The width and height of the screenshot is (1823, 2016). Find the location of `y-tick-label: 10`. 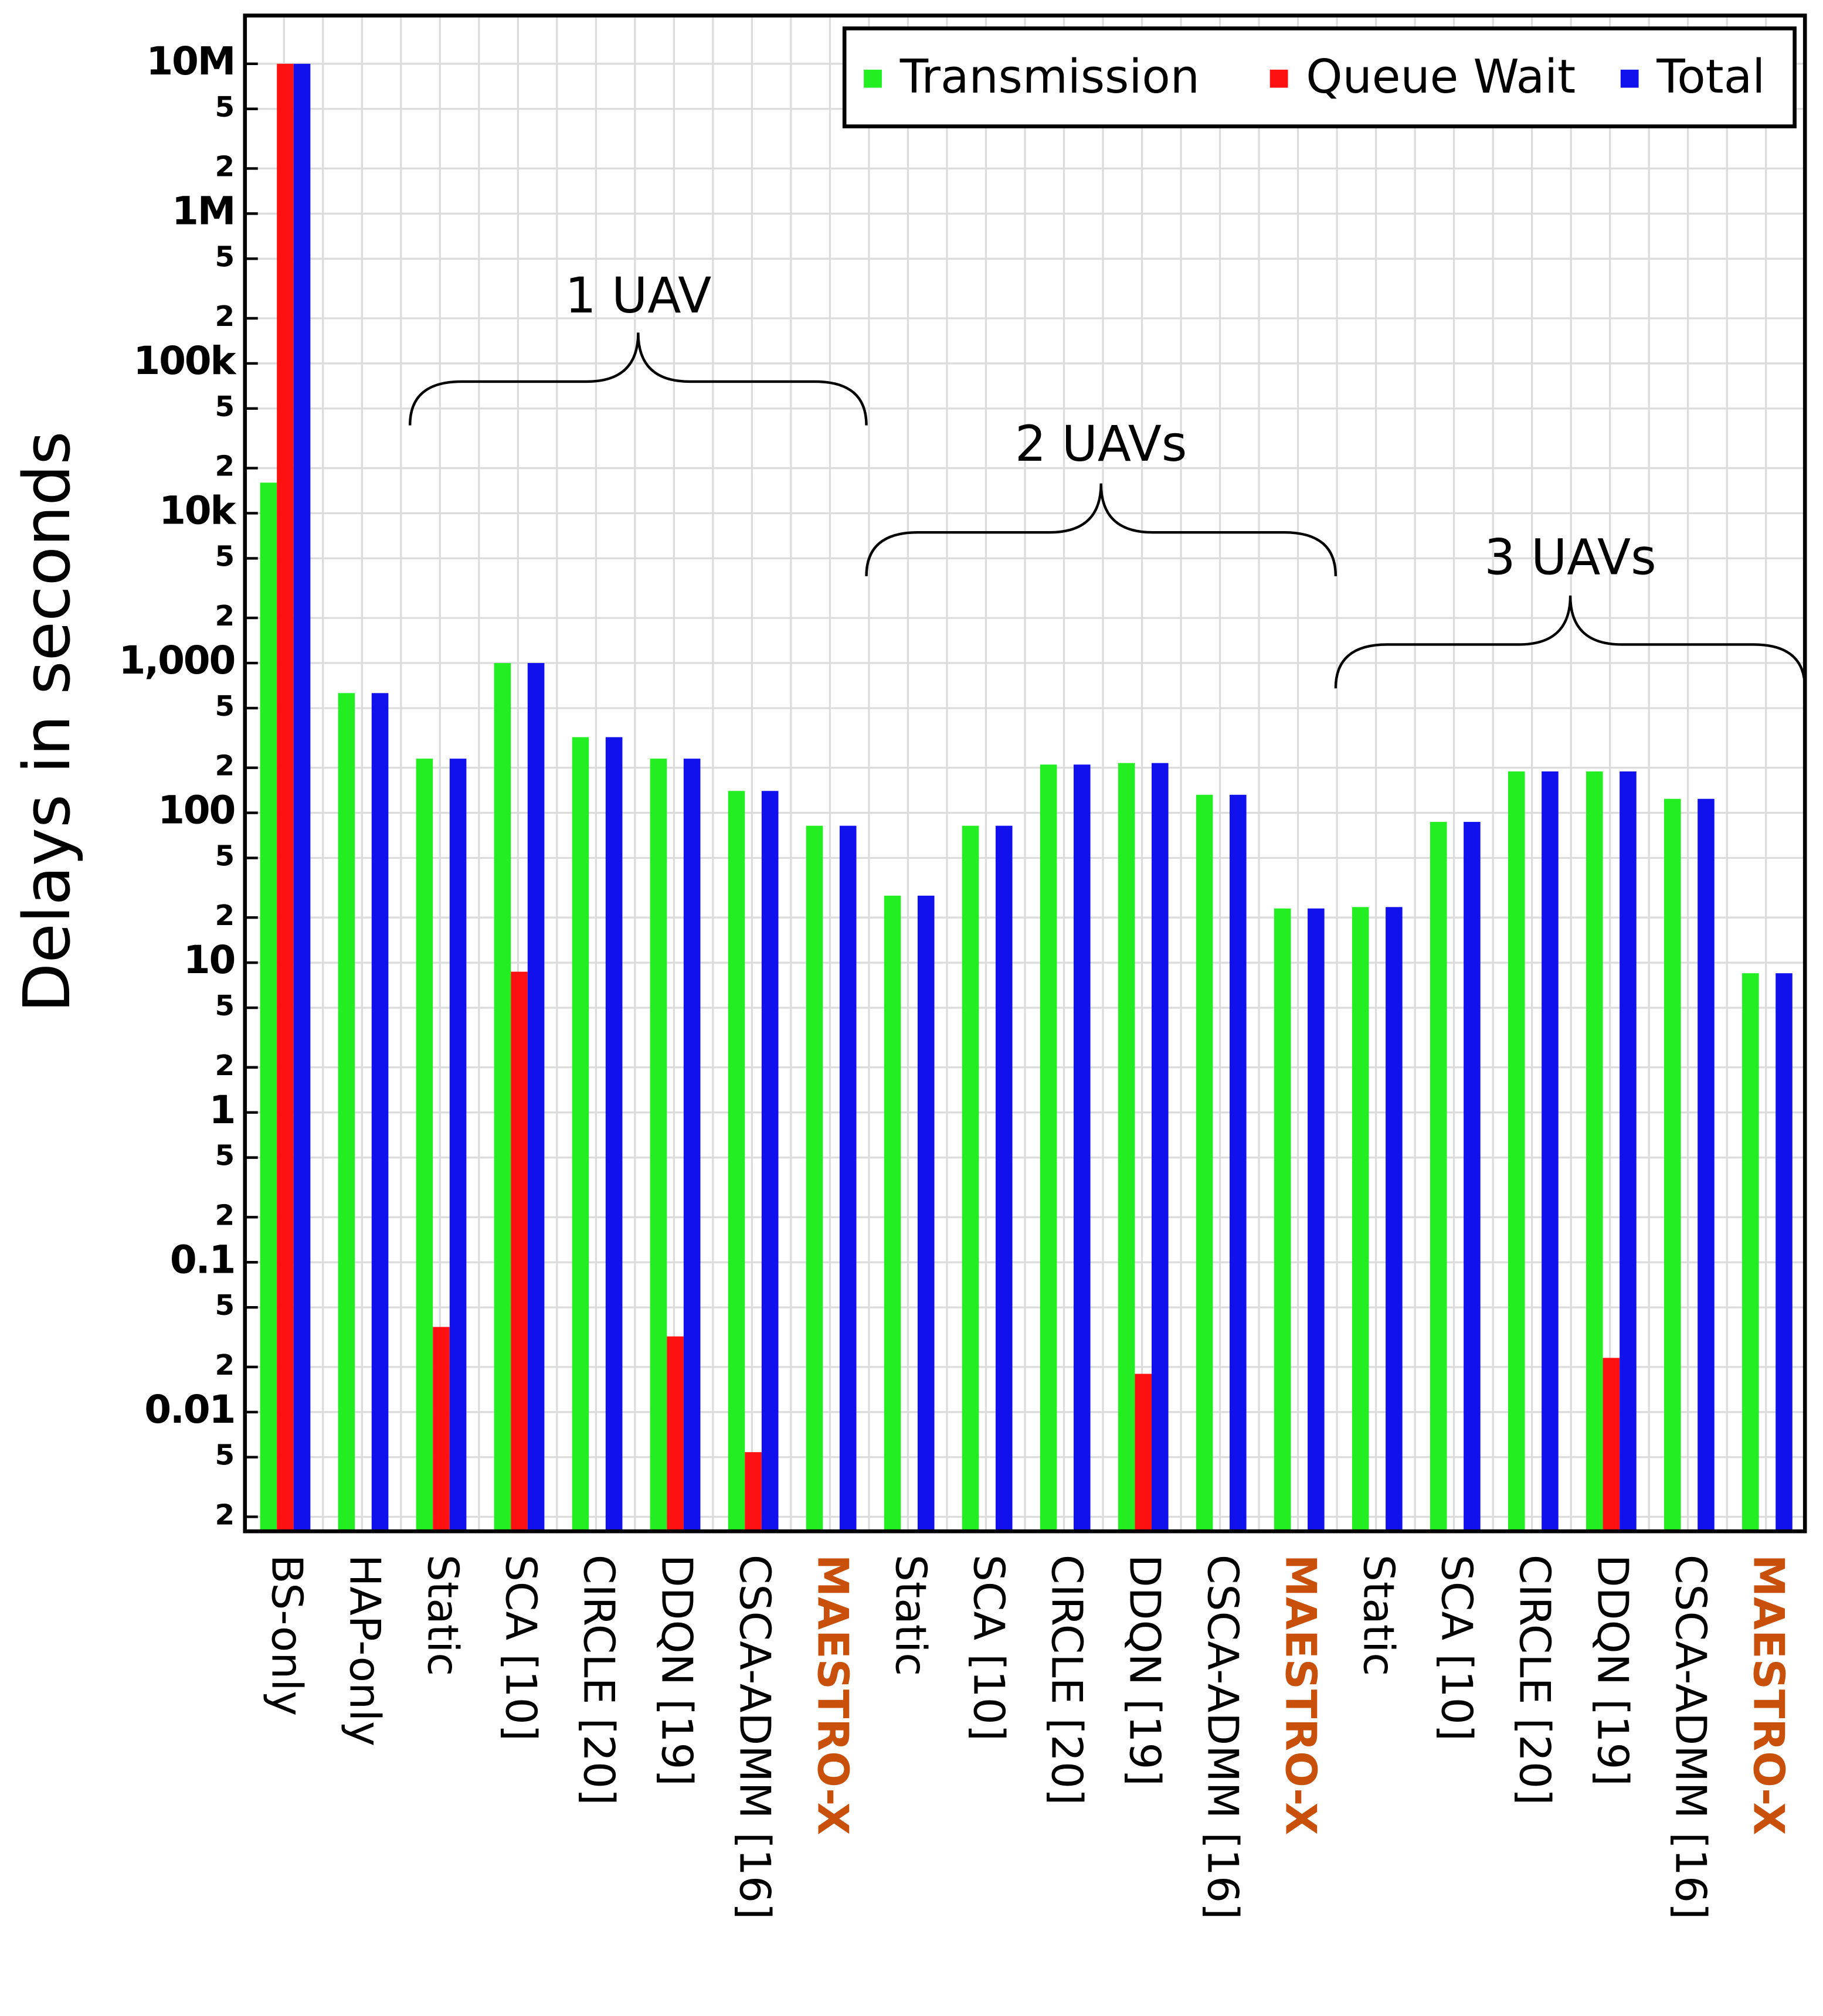

y-tick-label: 10 is located at coordinates (209, 959).